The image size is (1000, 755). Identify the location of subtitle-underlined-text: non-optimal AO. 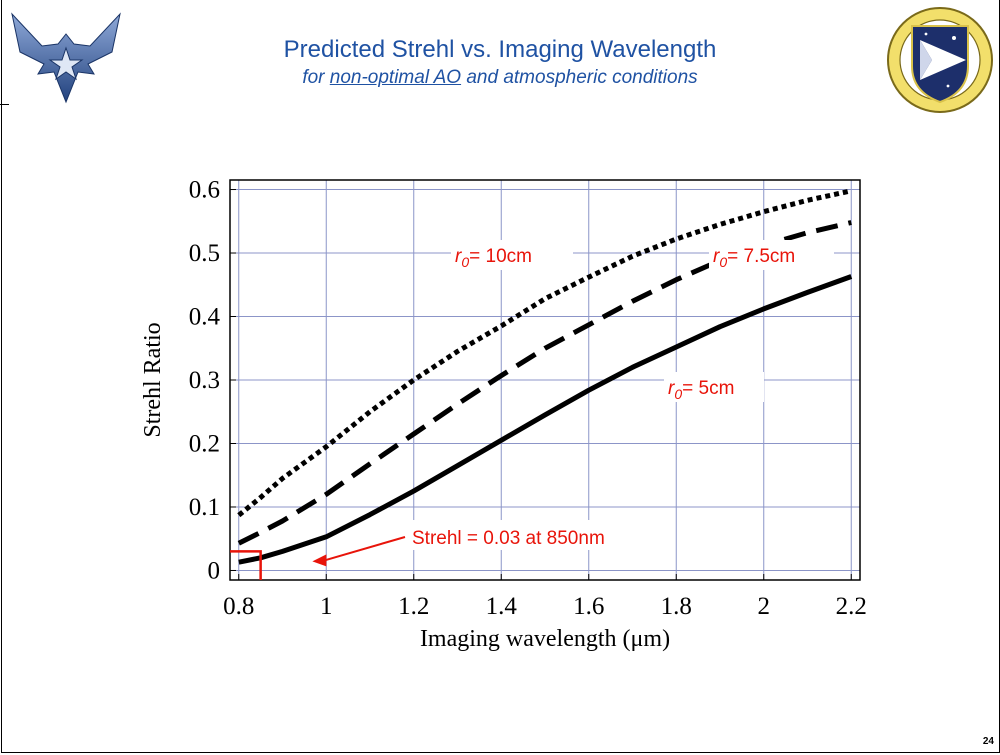
(395, 77).